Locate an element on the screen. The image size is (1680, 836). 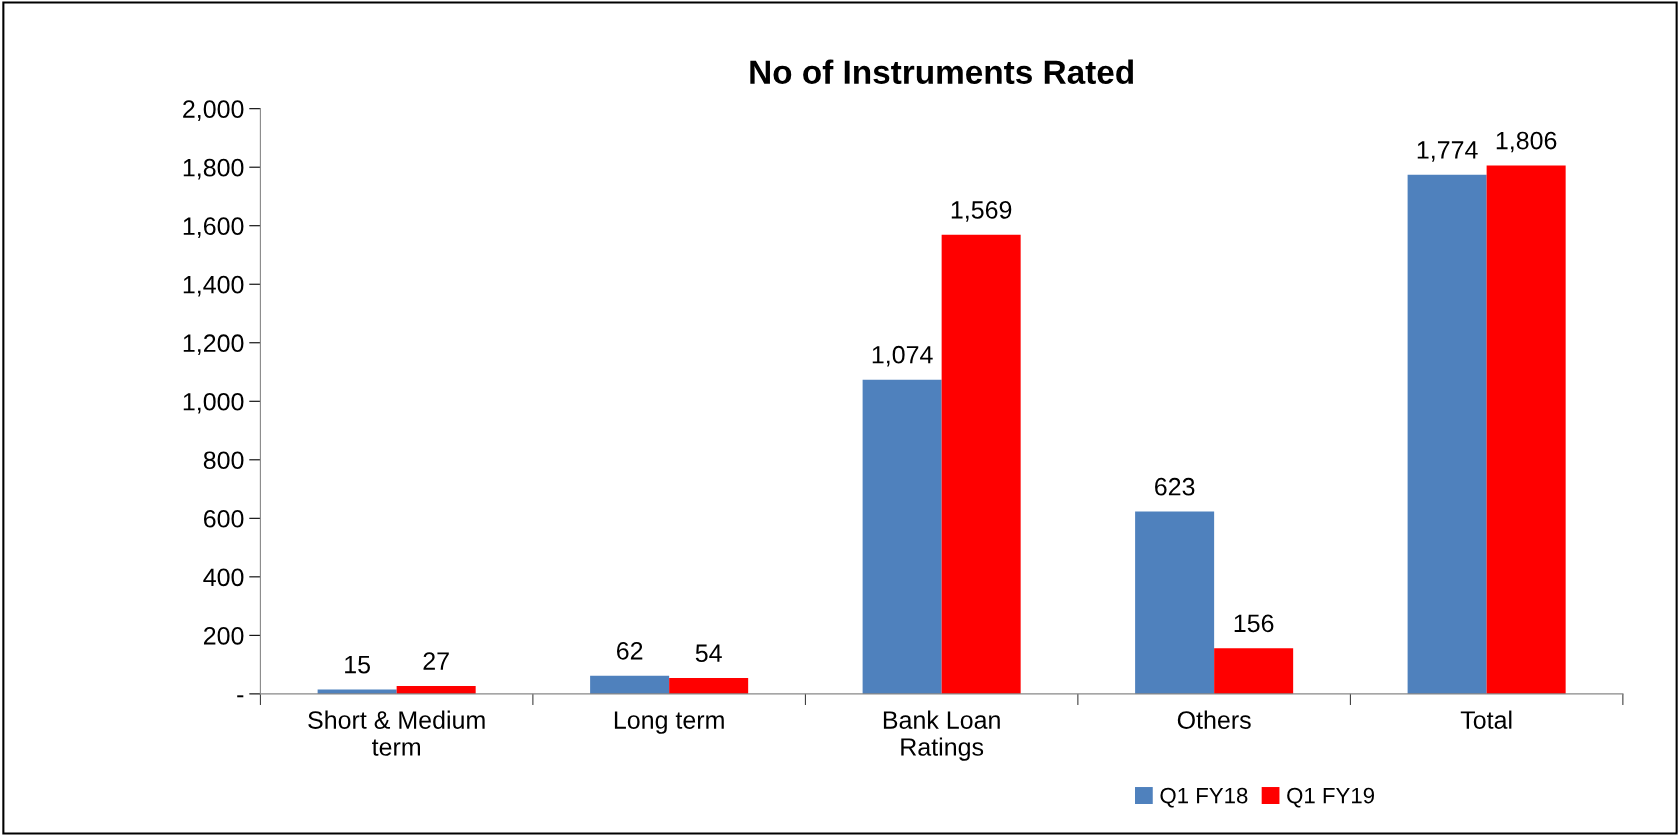
chart-title: No of Instruments Rated is located at coordinates (941, 72).